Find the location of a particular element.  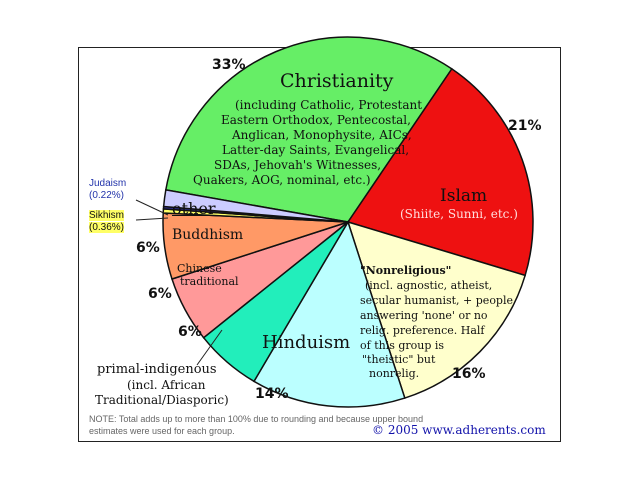

other-title: other is located at coordinates (194, 208).